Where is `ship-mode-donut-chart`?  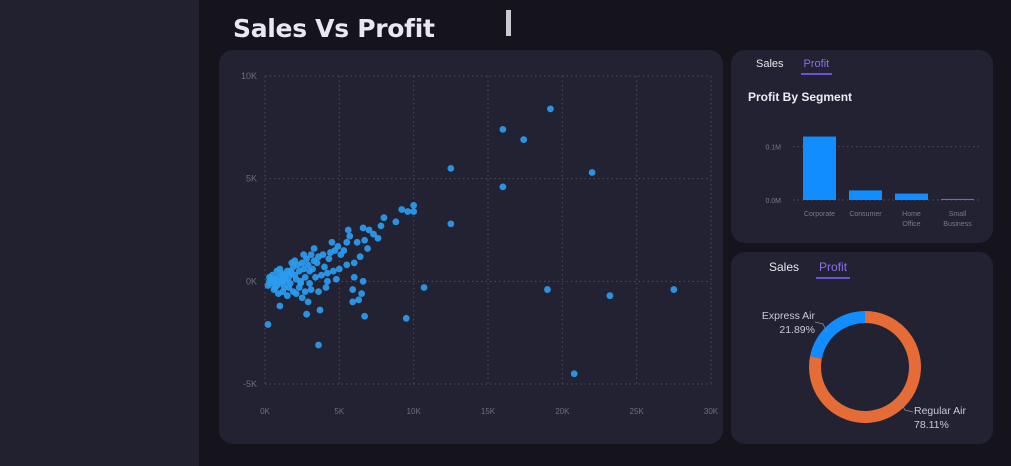 ship-mode-donut-chart is located at coordinates (862, 348).